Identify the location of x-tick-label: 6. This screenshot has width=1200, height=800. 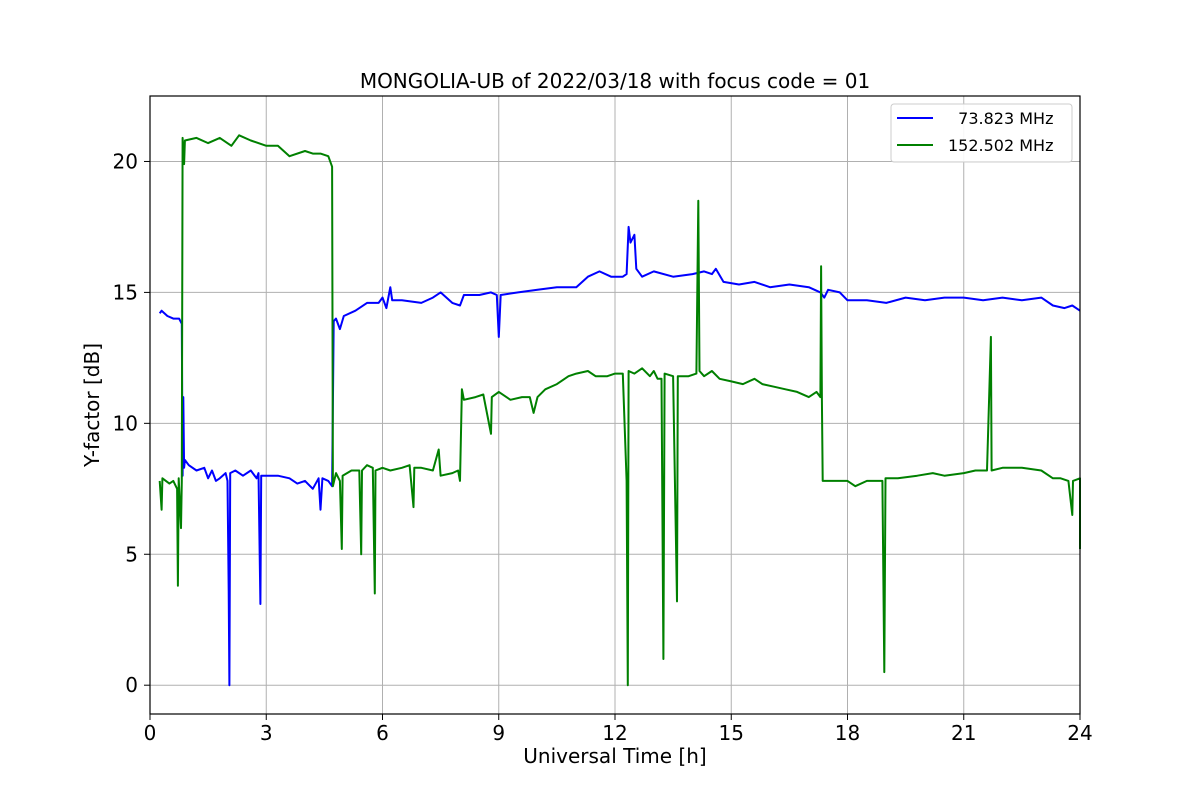
(382, 733).